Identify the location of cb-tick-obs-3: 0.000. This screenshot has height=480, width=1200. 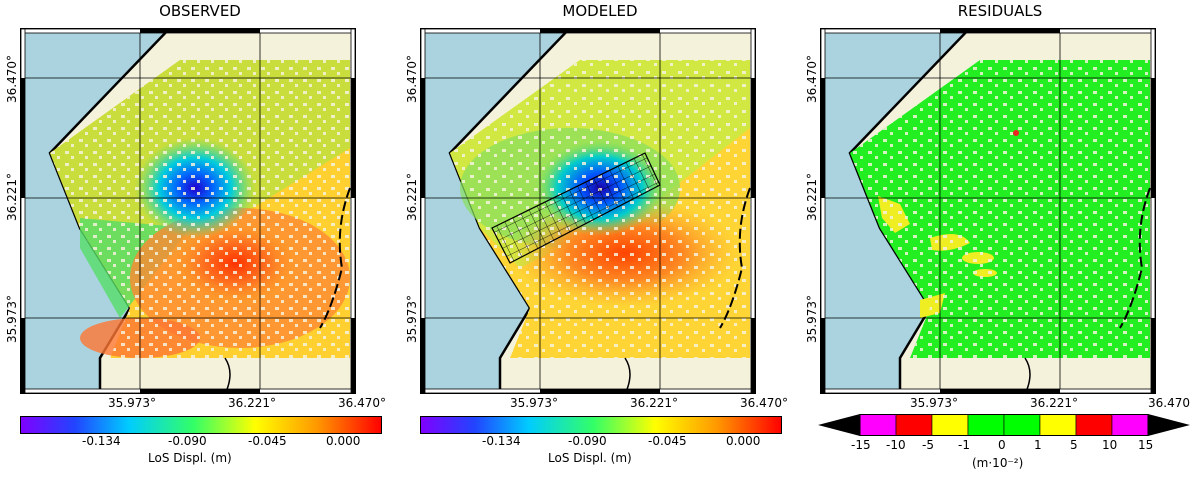
(343, 441).